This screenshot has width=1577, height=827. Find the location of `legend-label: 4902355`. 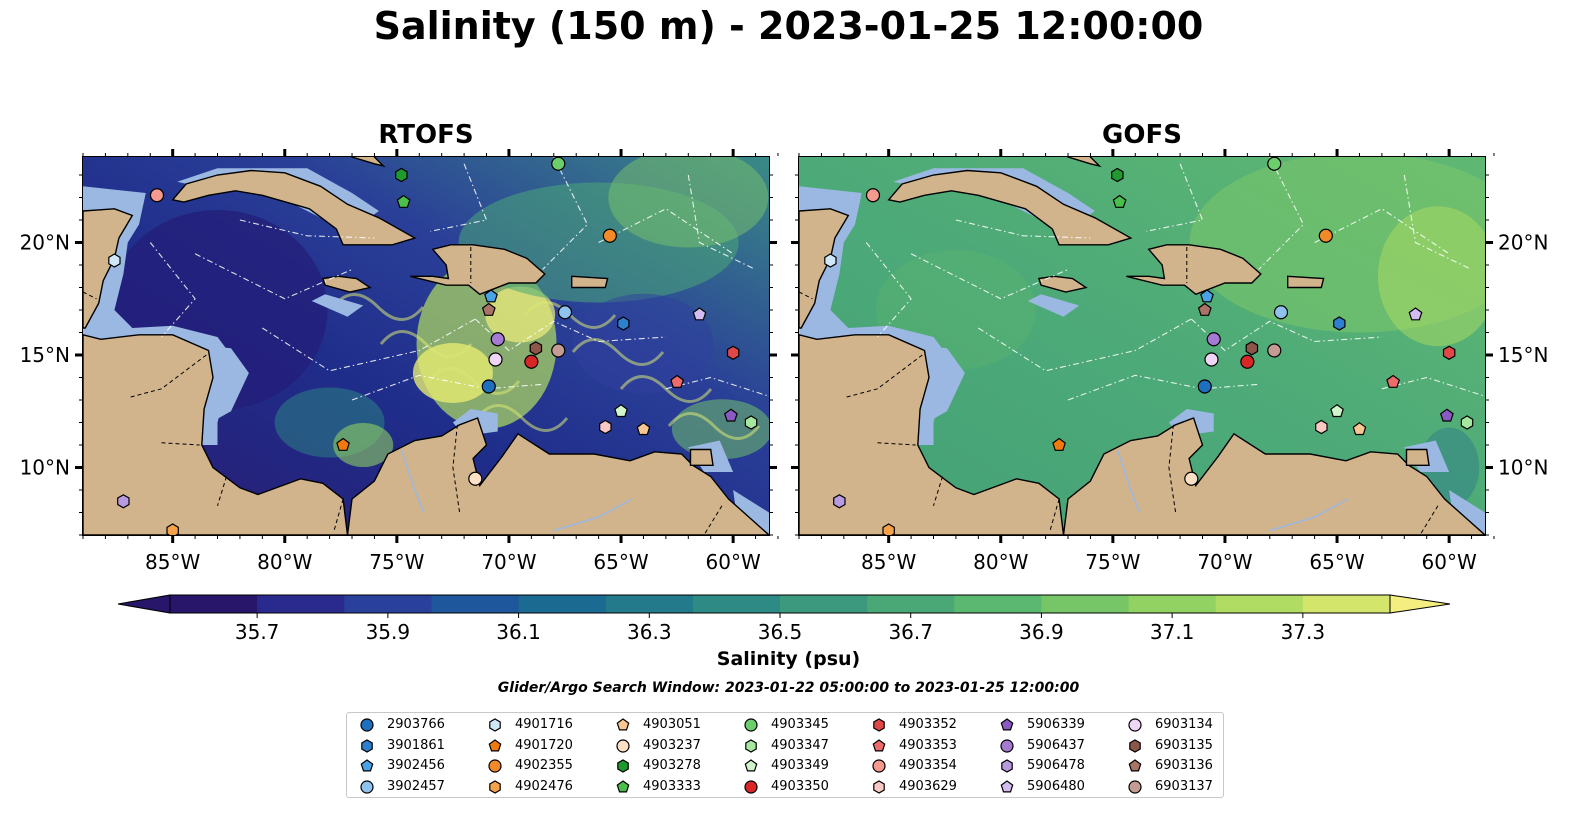

legend-label: 4902355 is located at coordinates (544, 765).